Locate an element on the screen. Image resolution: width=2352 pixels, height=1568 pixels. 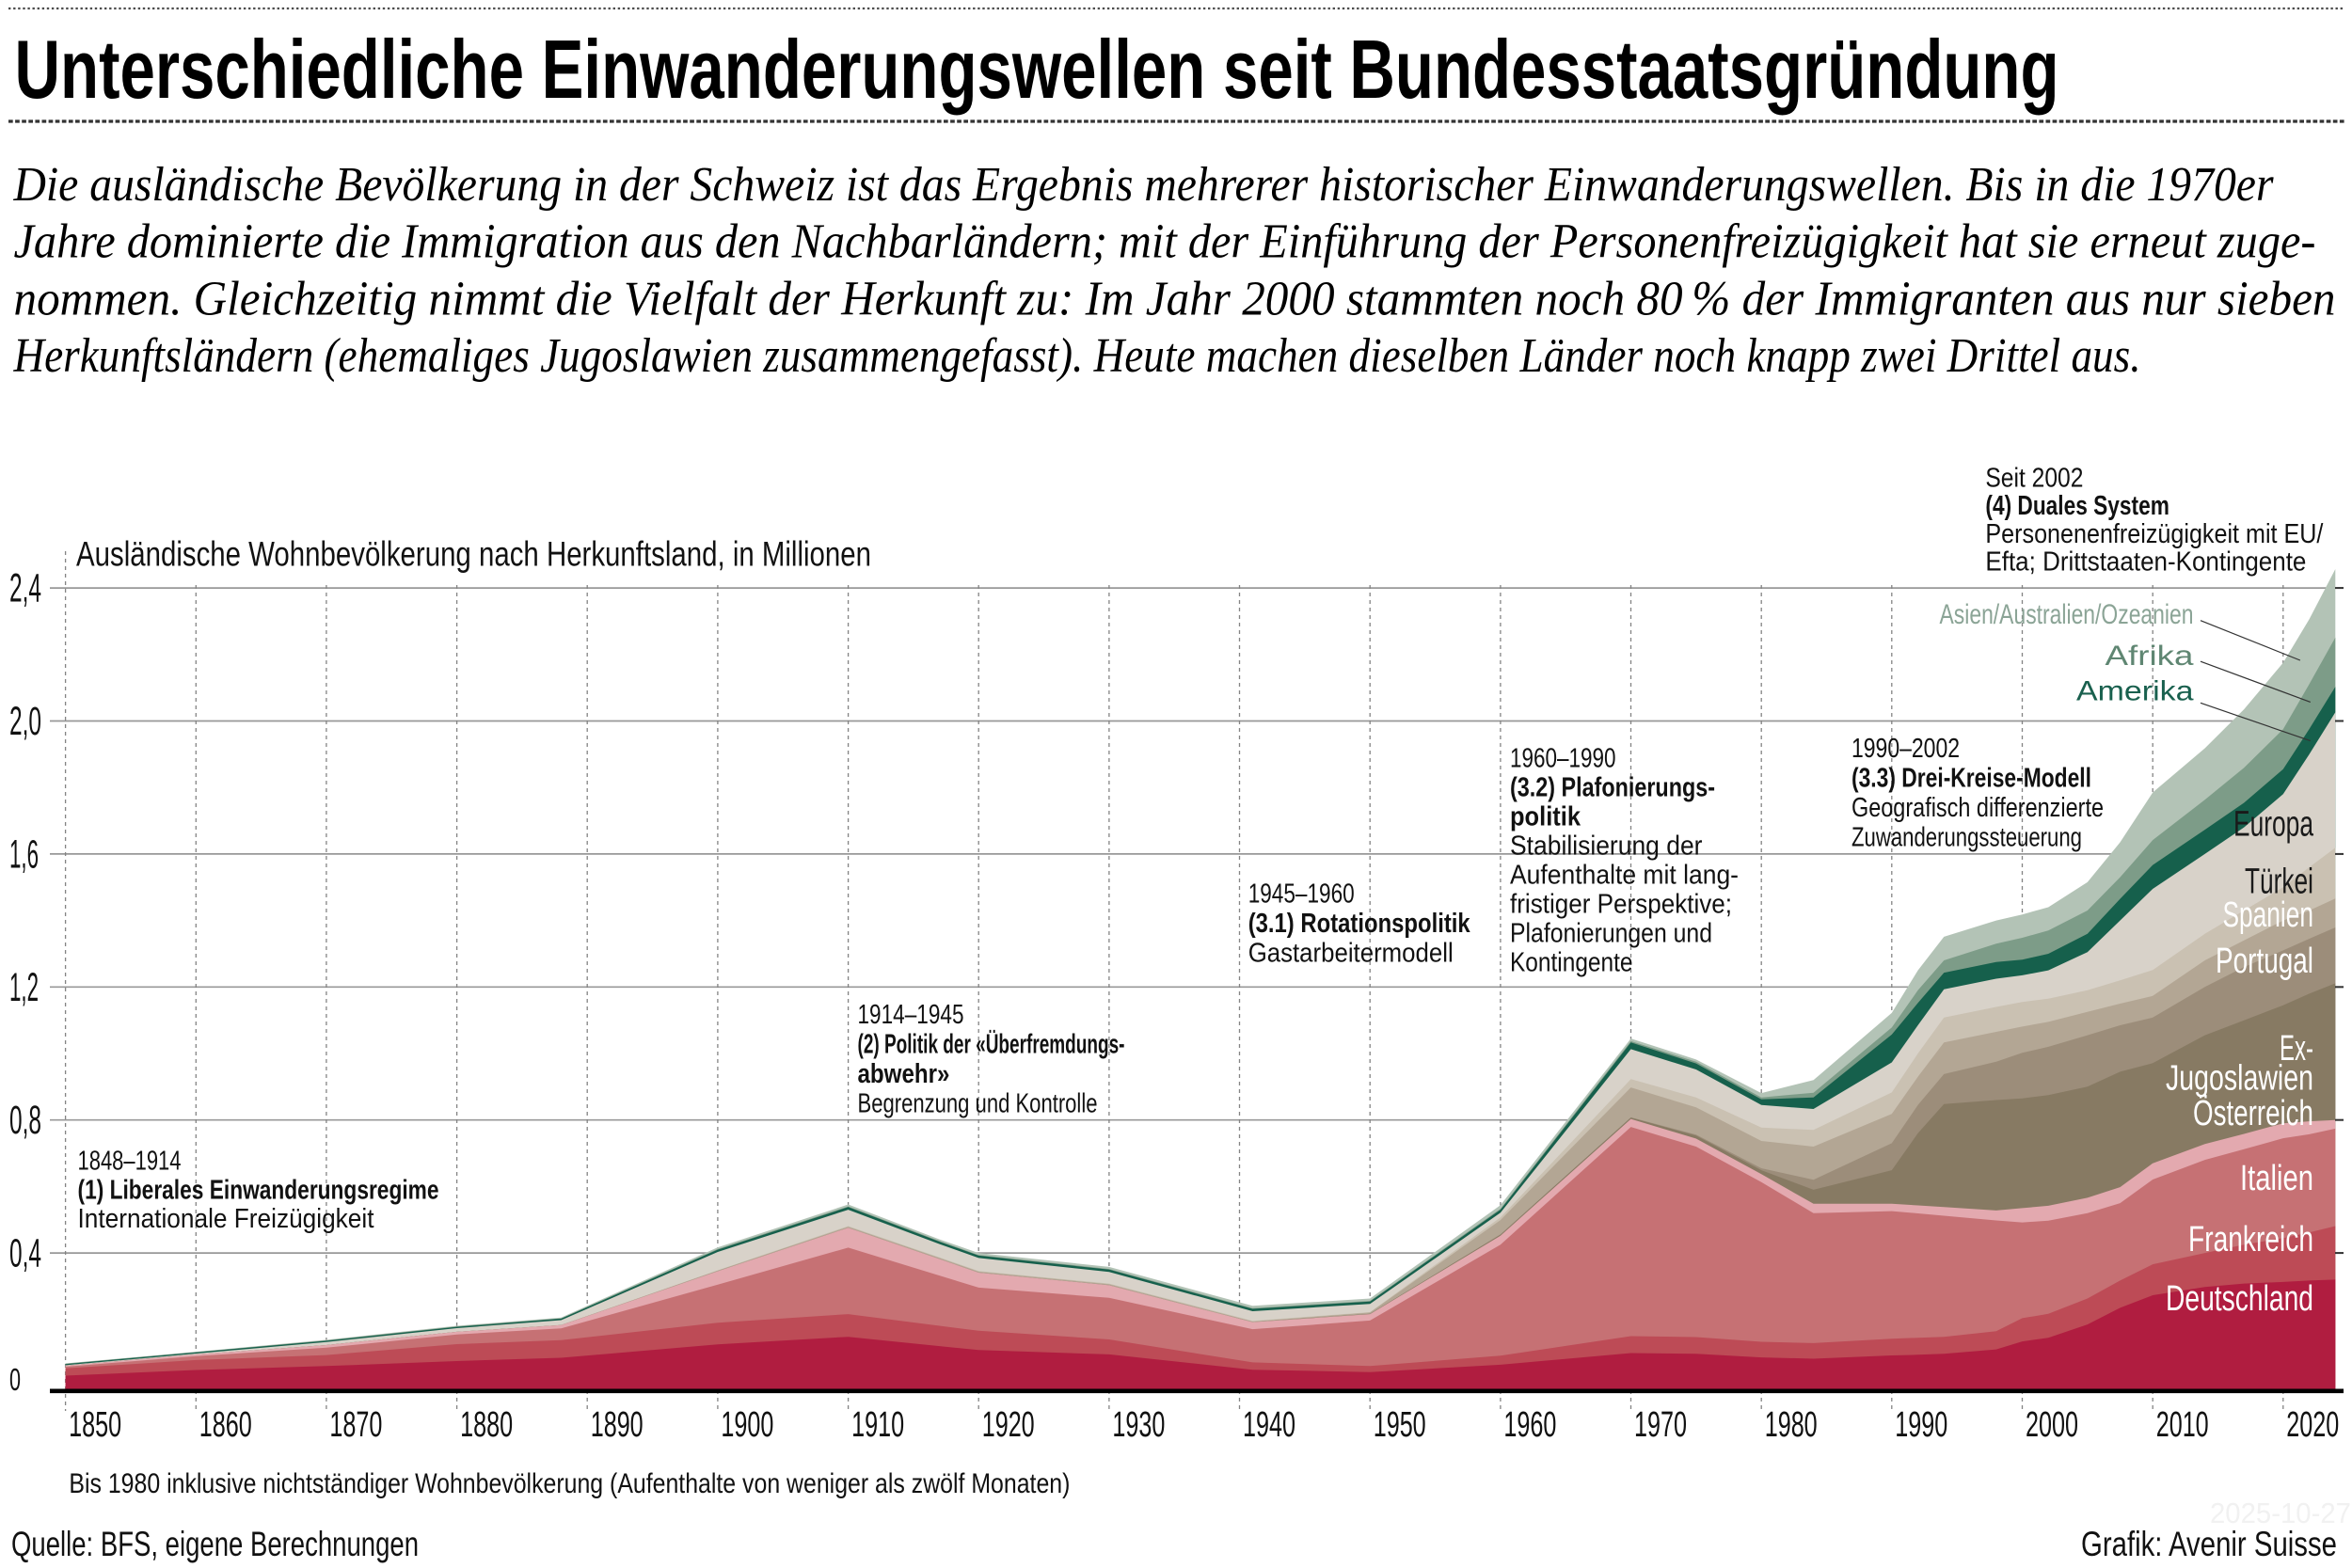
svg-text: 1950 is located at coordinates (1400, 1425).